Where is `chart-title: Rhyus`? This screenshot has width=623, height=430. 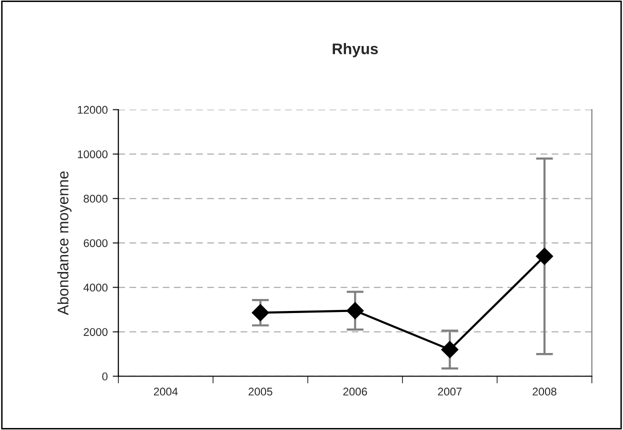
chart-title: Rhyus is located at coordinates (355, 50).